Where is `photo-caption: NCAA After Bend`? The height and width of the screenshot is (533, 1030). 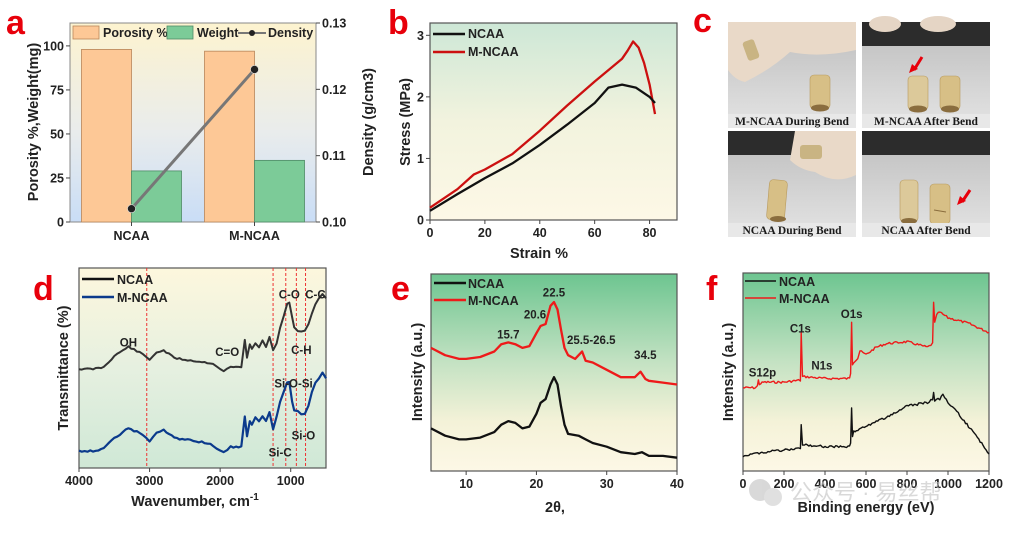
photo-caption: NCAA After Bend is located at coordinates (926, 231).